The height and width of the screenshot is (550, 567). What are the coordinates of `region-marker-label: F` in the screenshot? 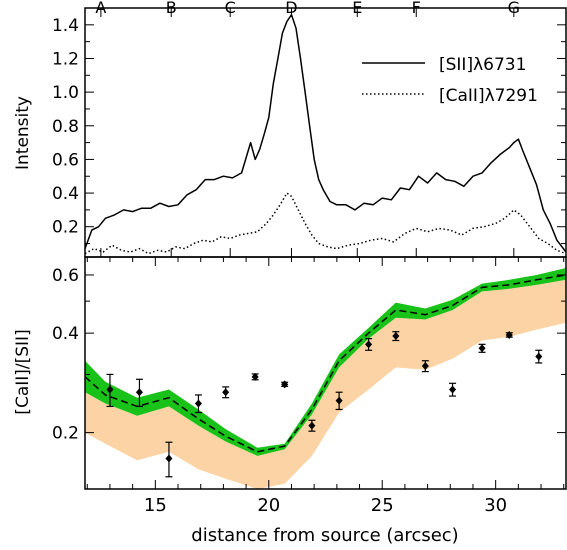 It's located at (416, 8).